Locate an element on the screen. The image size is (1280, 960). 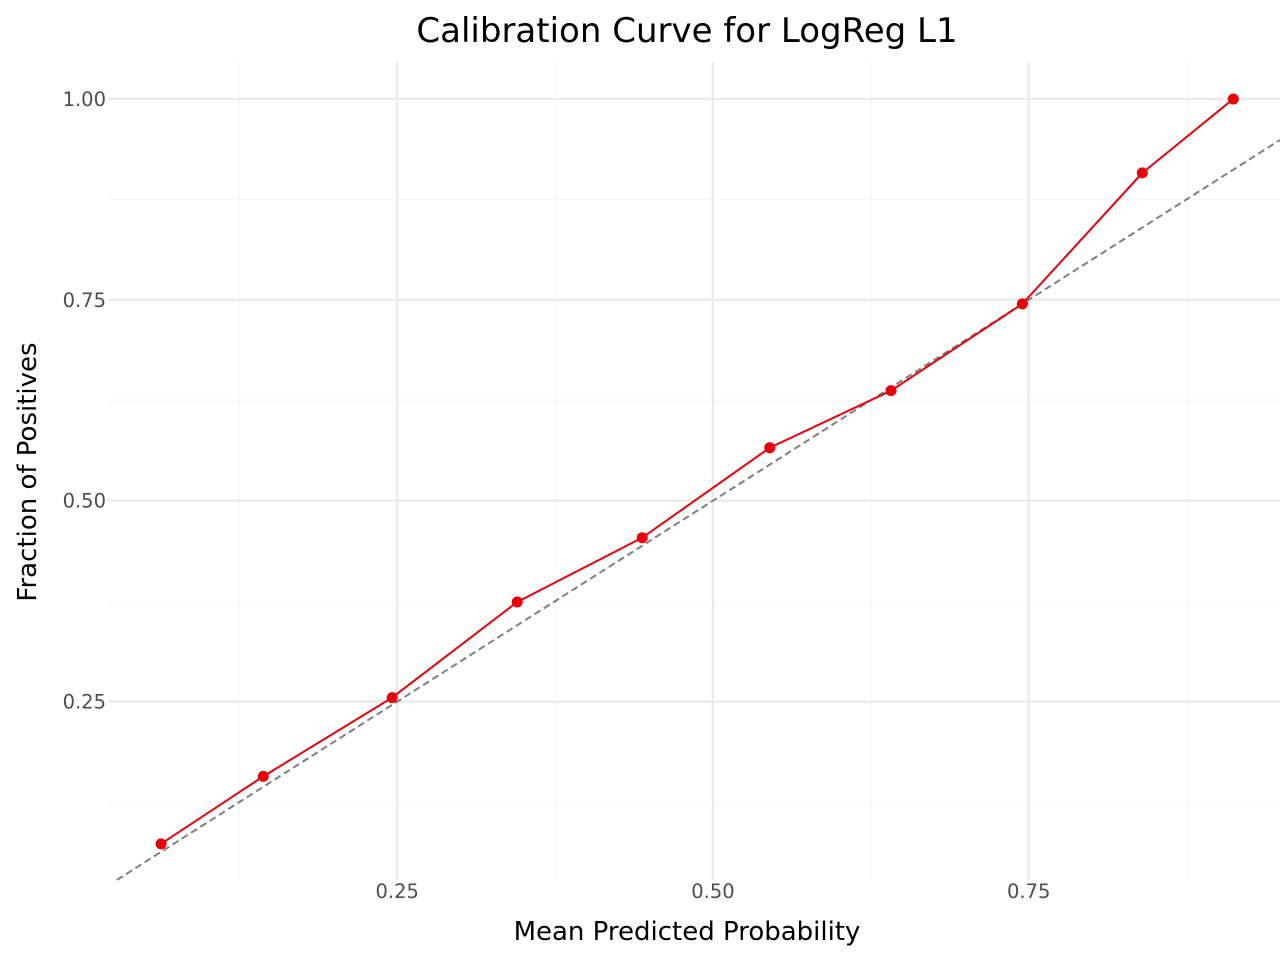
y-tick-label: 0.50 is located at coordinates (84, 501).